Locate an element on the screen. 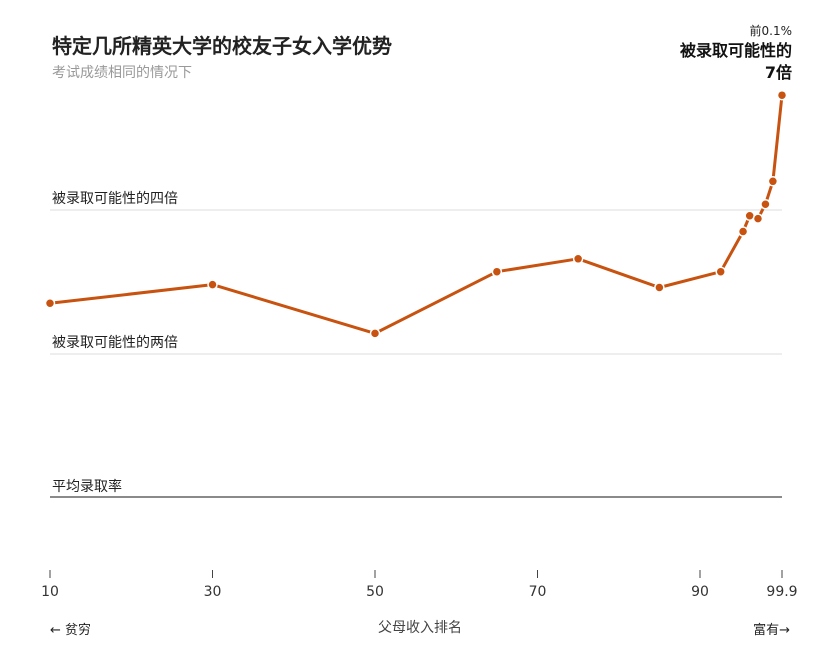 This screenshot has height=656, width=840. x-tick-label: 10 is located at coordinates (50, 592).